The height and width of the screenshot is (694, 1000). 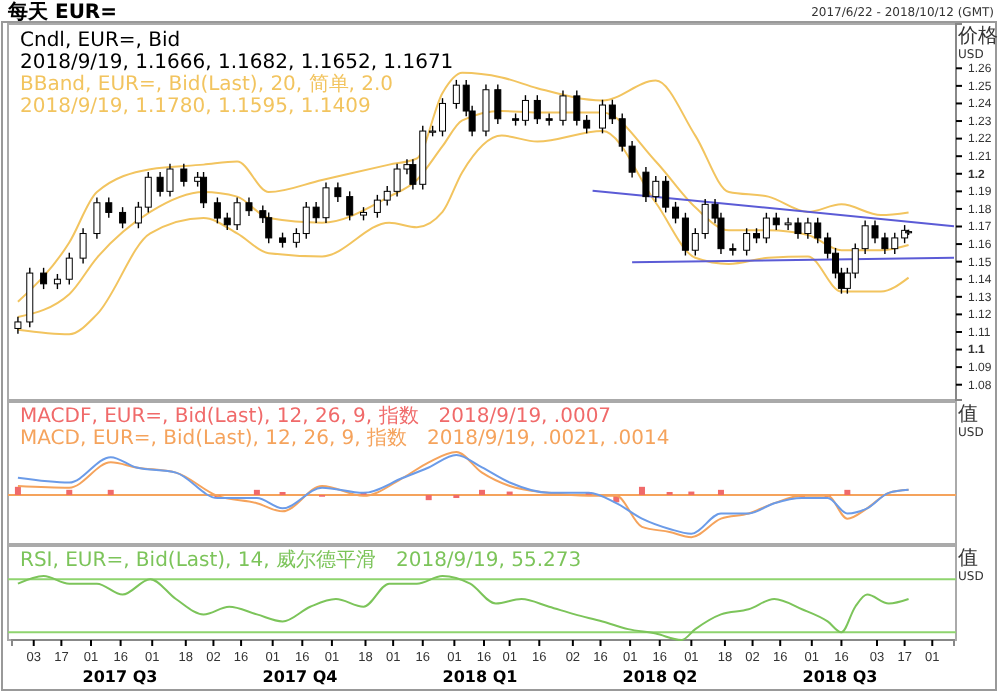 What do you see at coordinates (219, 416) in the screenshot?
I see `text: MACDF, EUR=, Bid(Last), 12, 26, 9, 指数` at bounding box center [219, 416].